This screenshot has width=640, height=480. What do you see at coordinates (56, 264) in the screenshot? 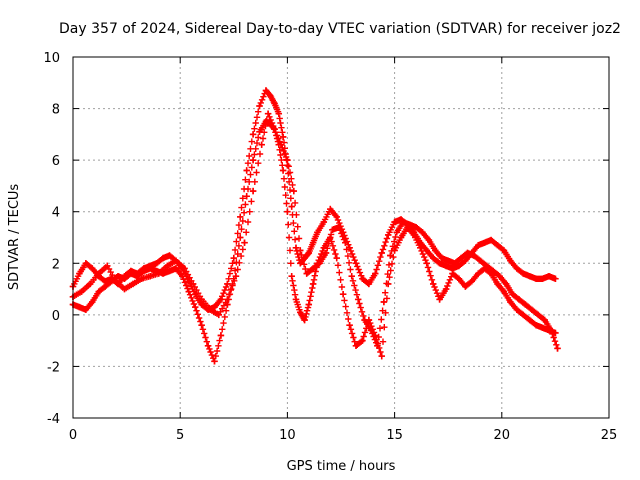
I see `y-tick-label: 2` at bounding box center [56, 264].